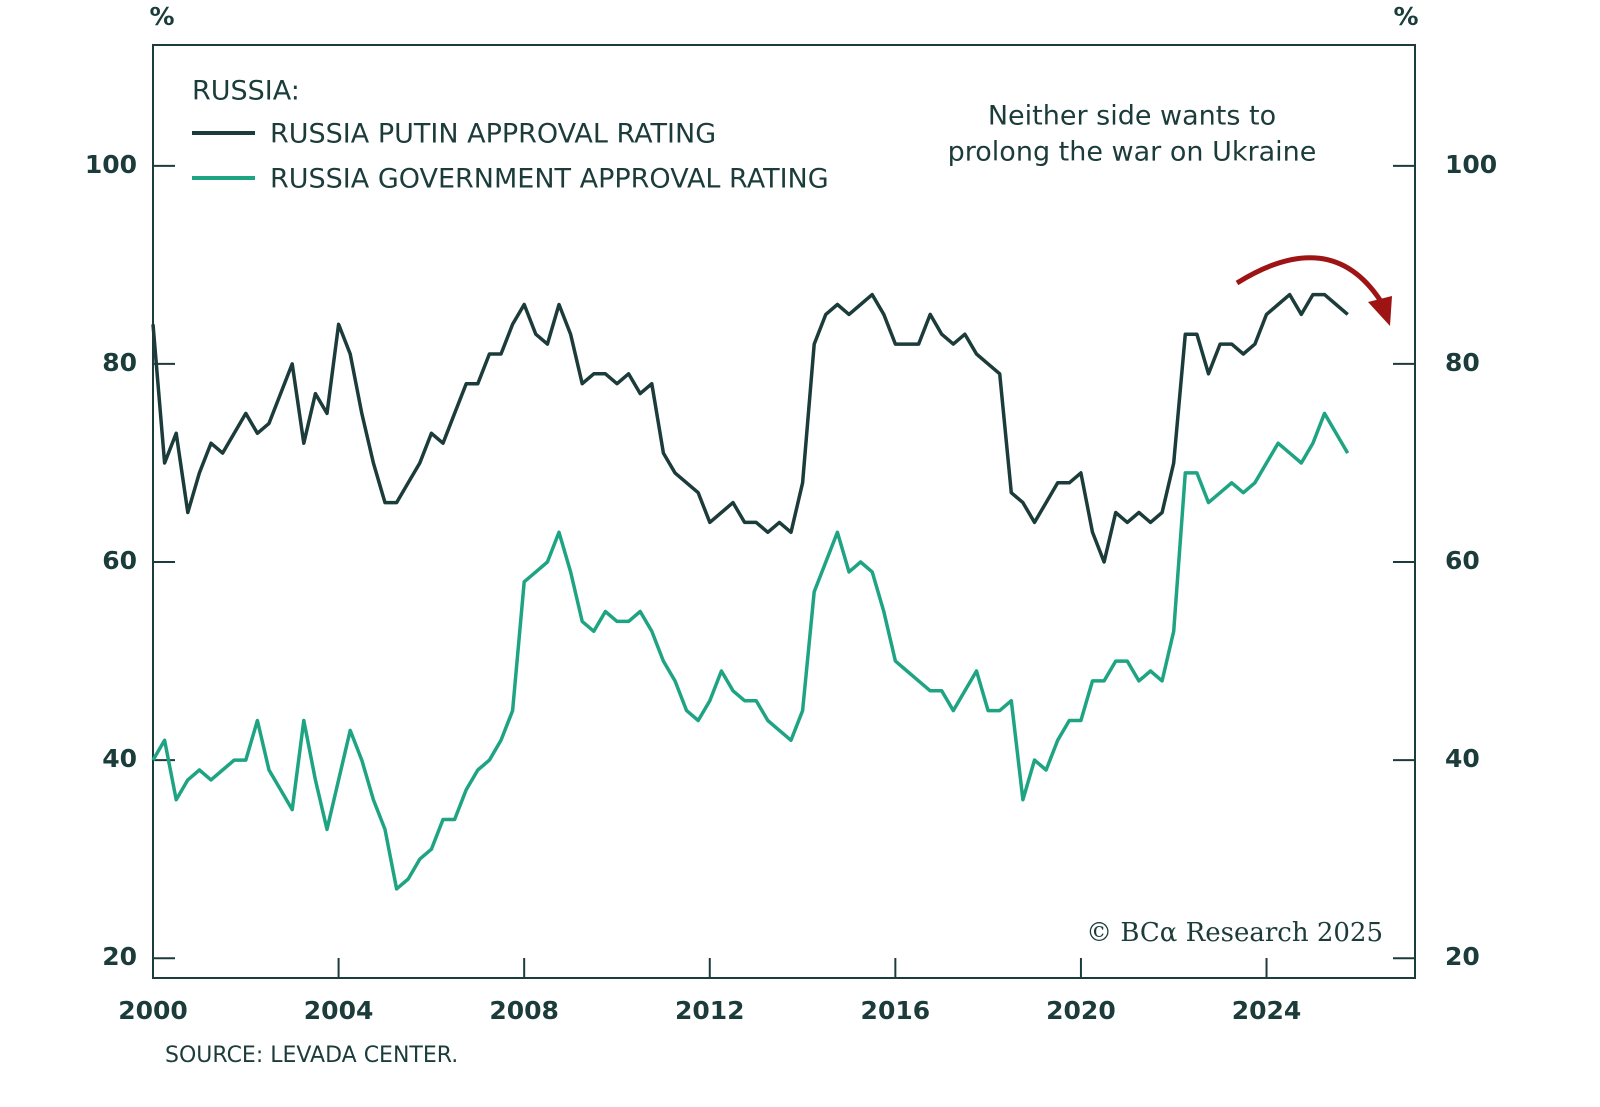 The image size is (1600, 1107). Describe the element at coordinates (710, 1010) in the screenshot. I see `x-tick-label: 2012` at that location.